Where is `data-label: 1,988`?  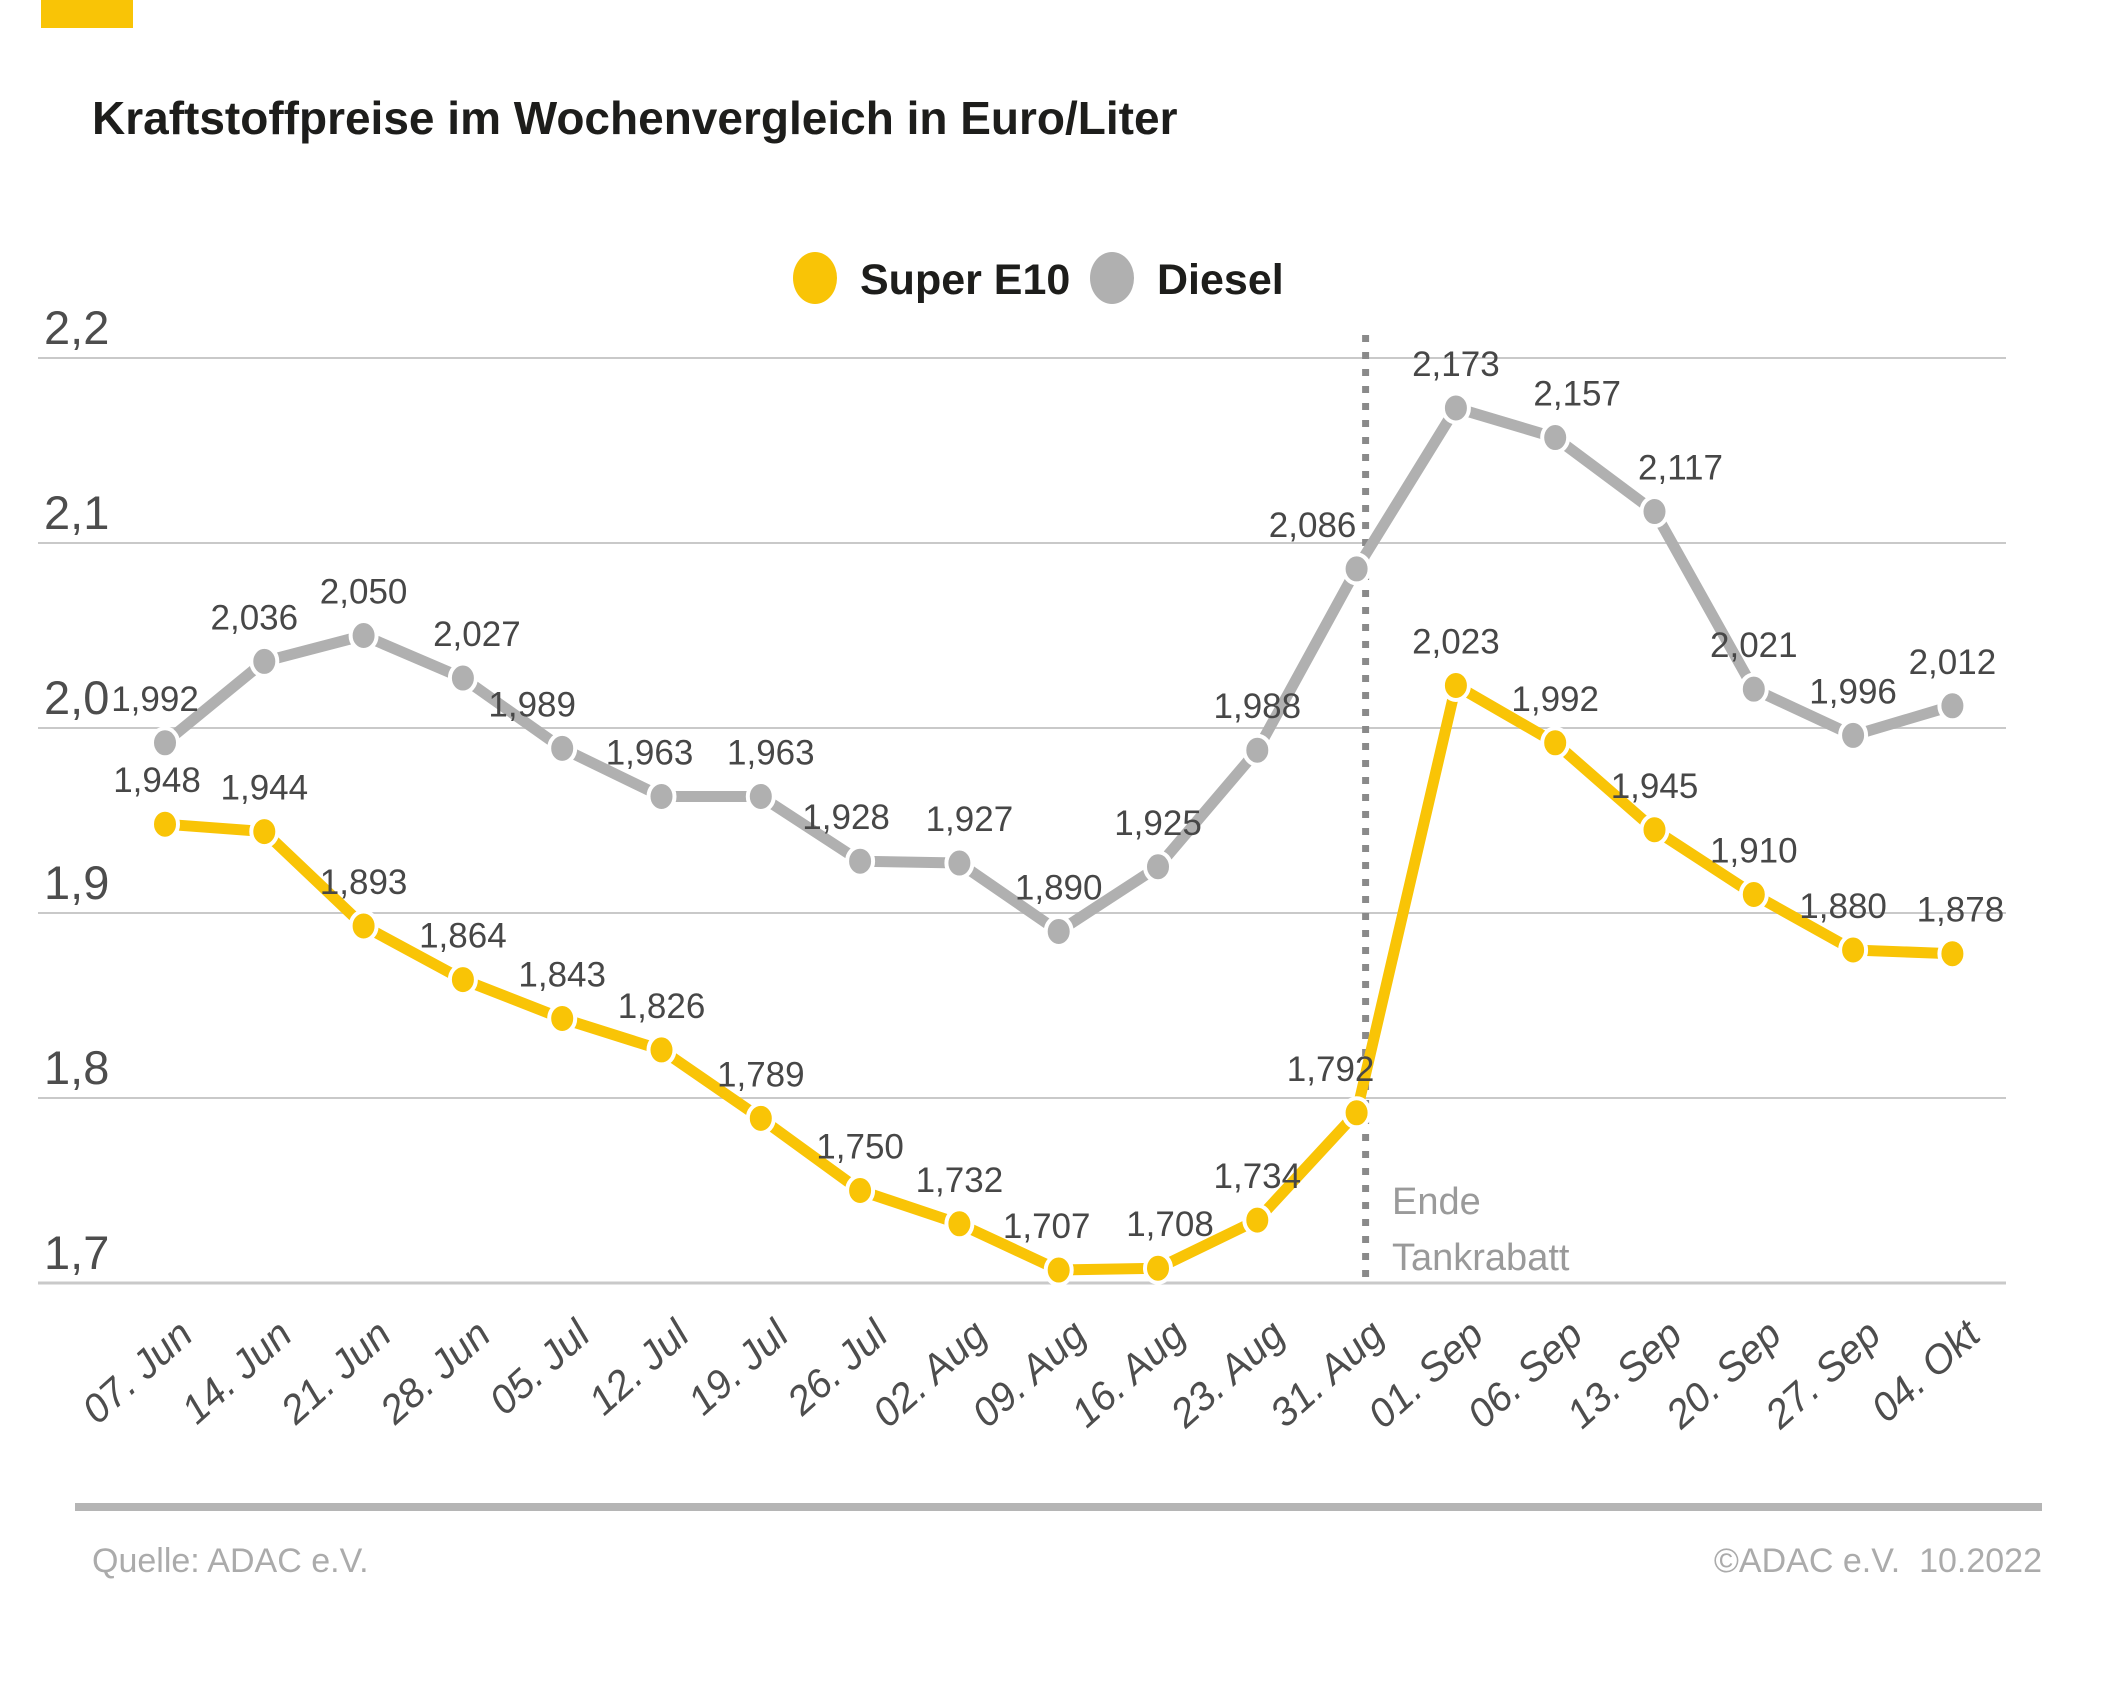
data-label: 1,988 is located at coordinates (1258, 706).